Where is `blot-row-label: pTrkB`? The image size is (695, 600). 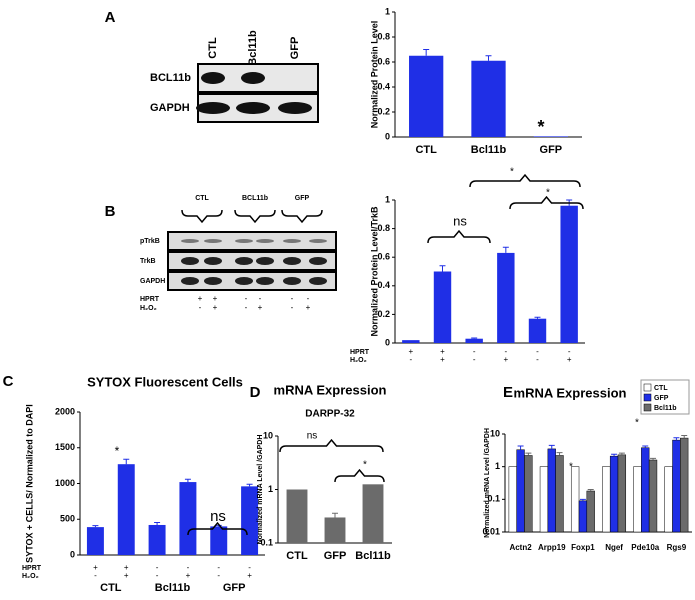 blot-row-label: pTrkB is located at coordinates (150, 241).